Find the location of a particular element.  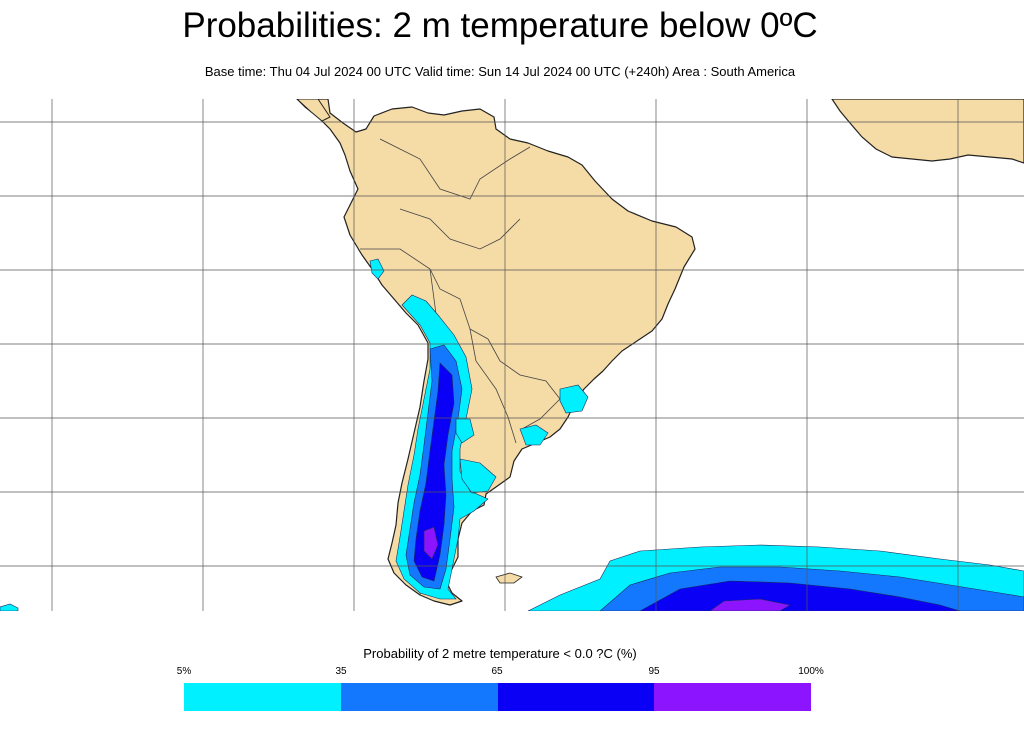

legend-tick: 95 is located at coordinates (654, 671).